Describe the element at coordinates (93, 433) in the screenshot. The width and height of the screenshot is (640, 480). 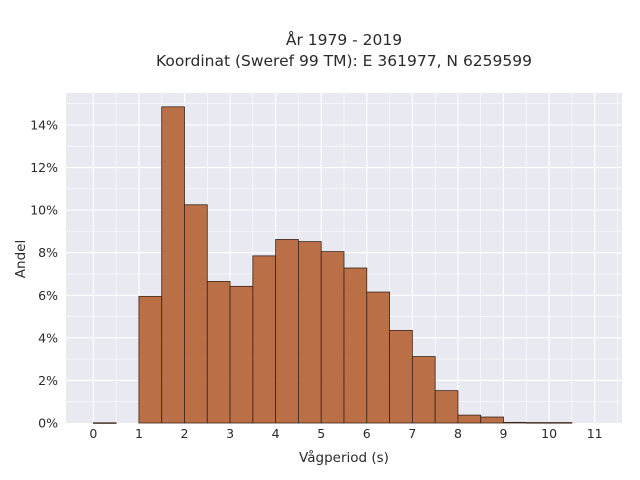
I see `x-tick-label: 0` at that location.